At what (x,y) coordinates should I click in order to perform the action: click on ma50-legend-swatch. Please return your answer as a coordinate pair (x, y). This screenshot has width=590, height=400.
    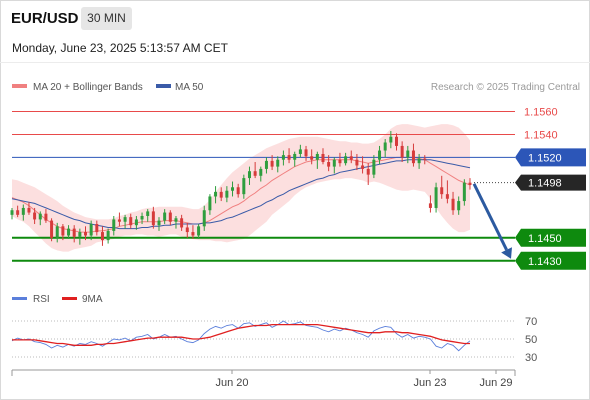
    Looking at the image, I should click on (163, 86).